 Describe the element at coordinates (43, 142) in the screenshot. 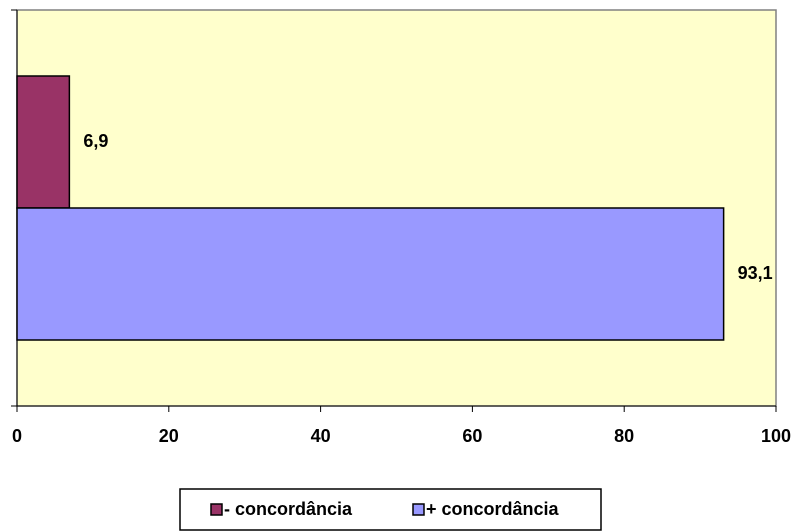

I see `bar` at that location.